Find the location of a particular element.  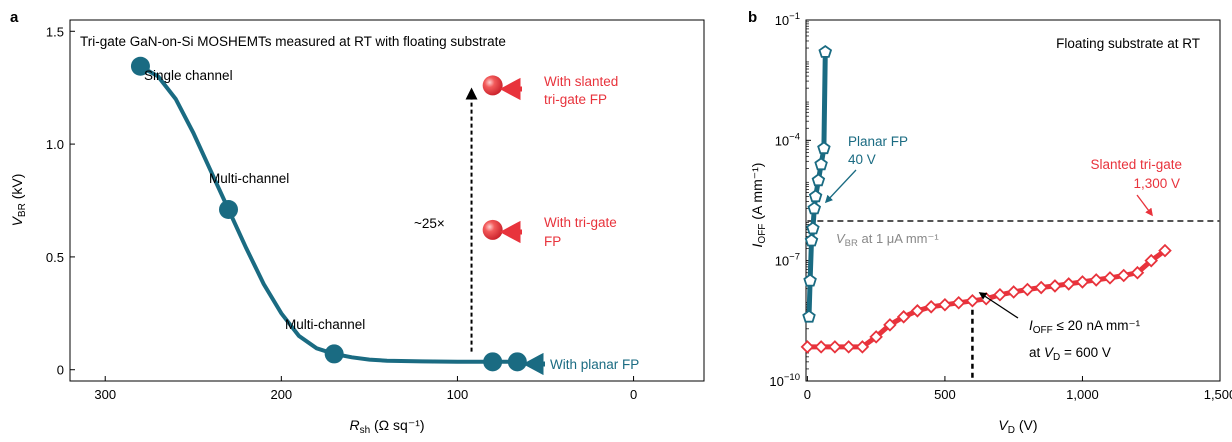

label-slanted-b1: Slanted tri-gate is located at coordinates (1136, 164).